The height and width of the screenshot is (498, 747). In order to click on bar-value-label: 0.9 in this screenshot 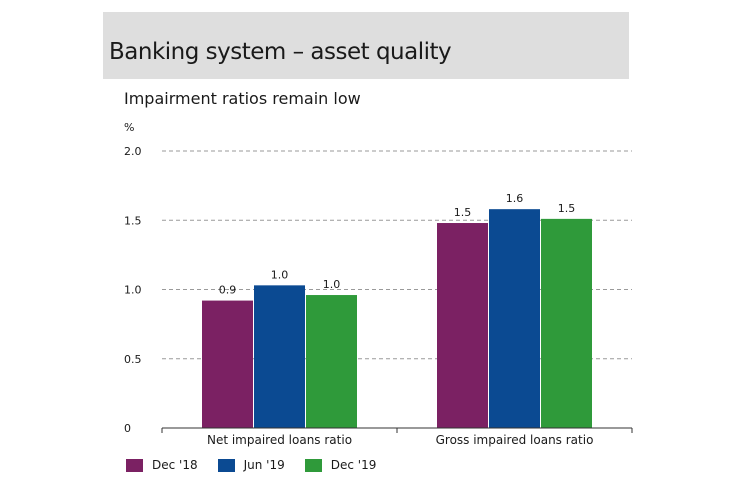, I will do `click(228, 290)`.